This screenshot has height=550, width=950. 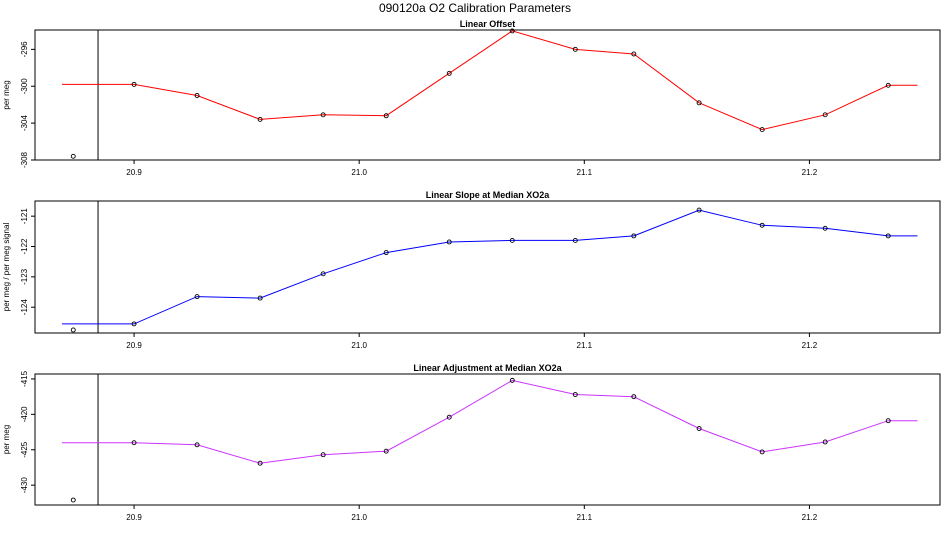 I want to click on y-tick-label: -300, so click(x=24, y=86).